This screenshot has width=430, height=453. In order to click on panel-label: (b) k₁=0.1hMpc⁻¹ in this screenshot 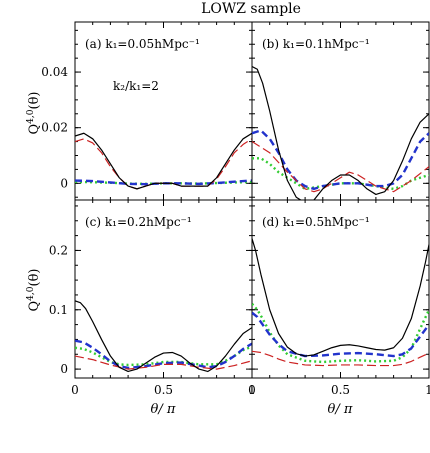, I will do `click(316, 44)`.